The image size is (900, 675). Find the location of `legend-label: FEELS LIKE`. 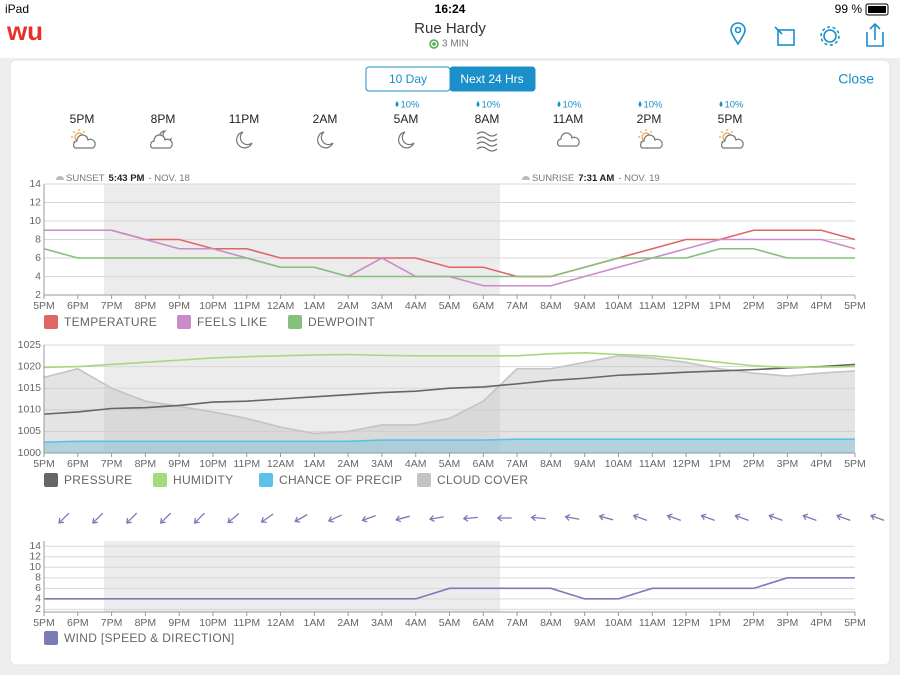

legend-label: FEELS LIKE is located at coordinates (232, 322).